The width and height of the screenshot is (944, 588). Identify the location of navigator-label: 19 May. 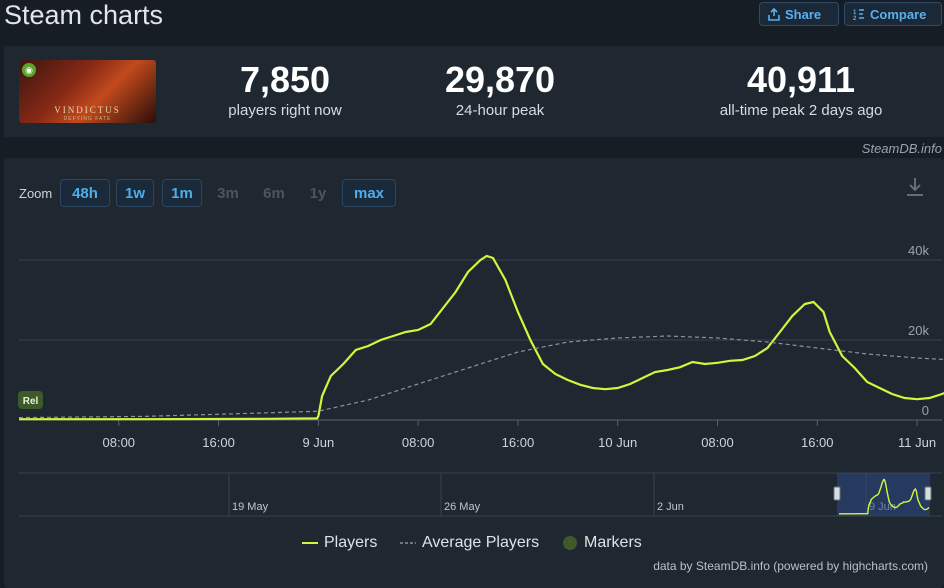
(250, 507).